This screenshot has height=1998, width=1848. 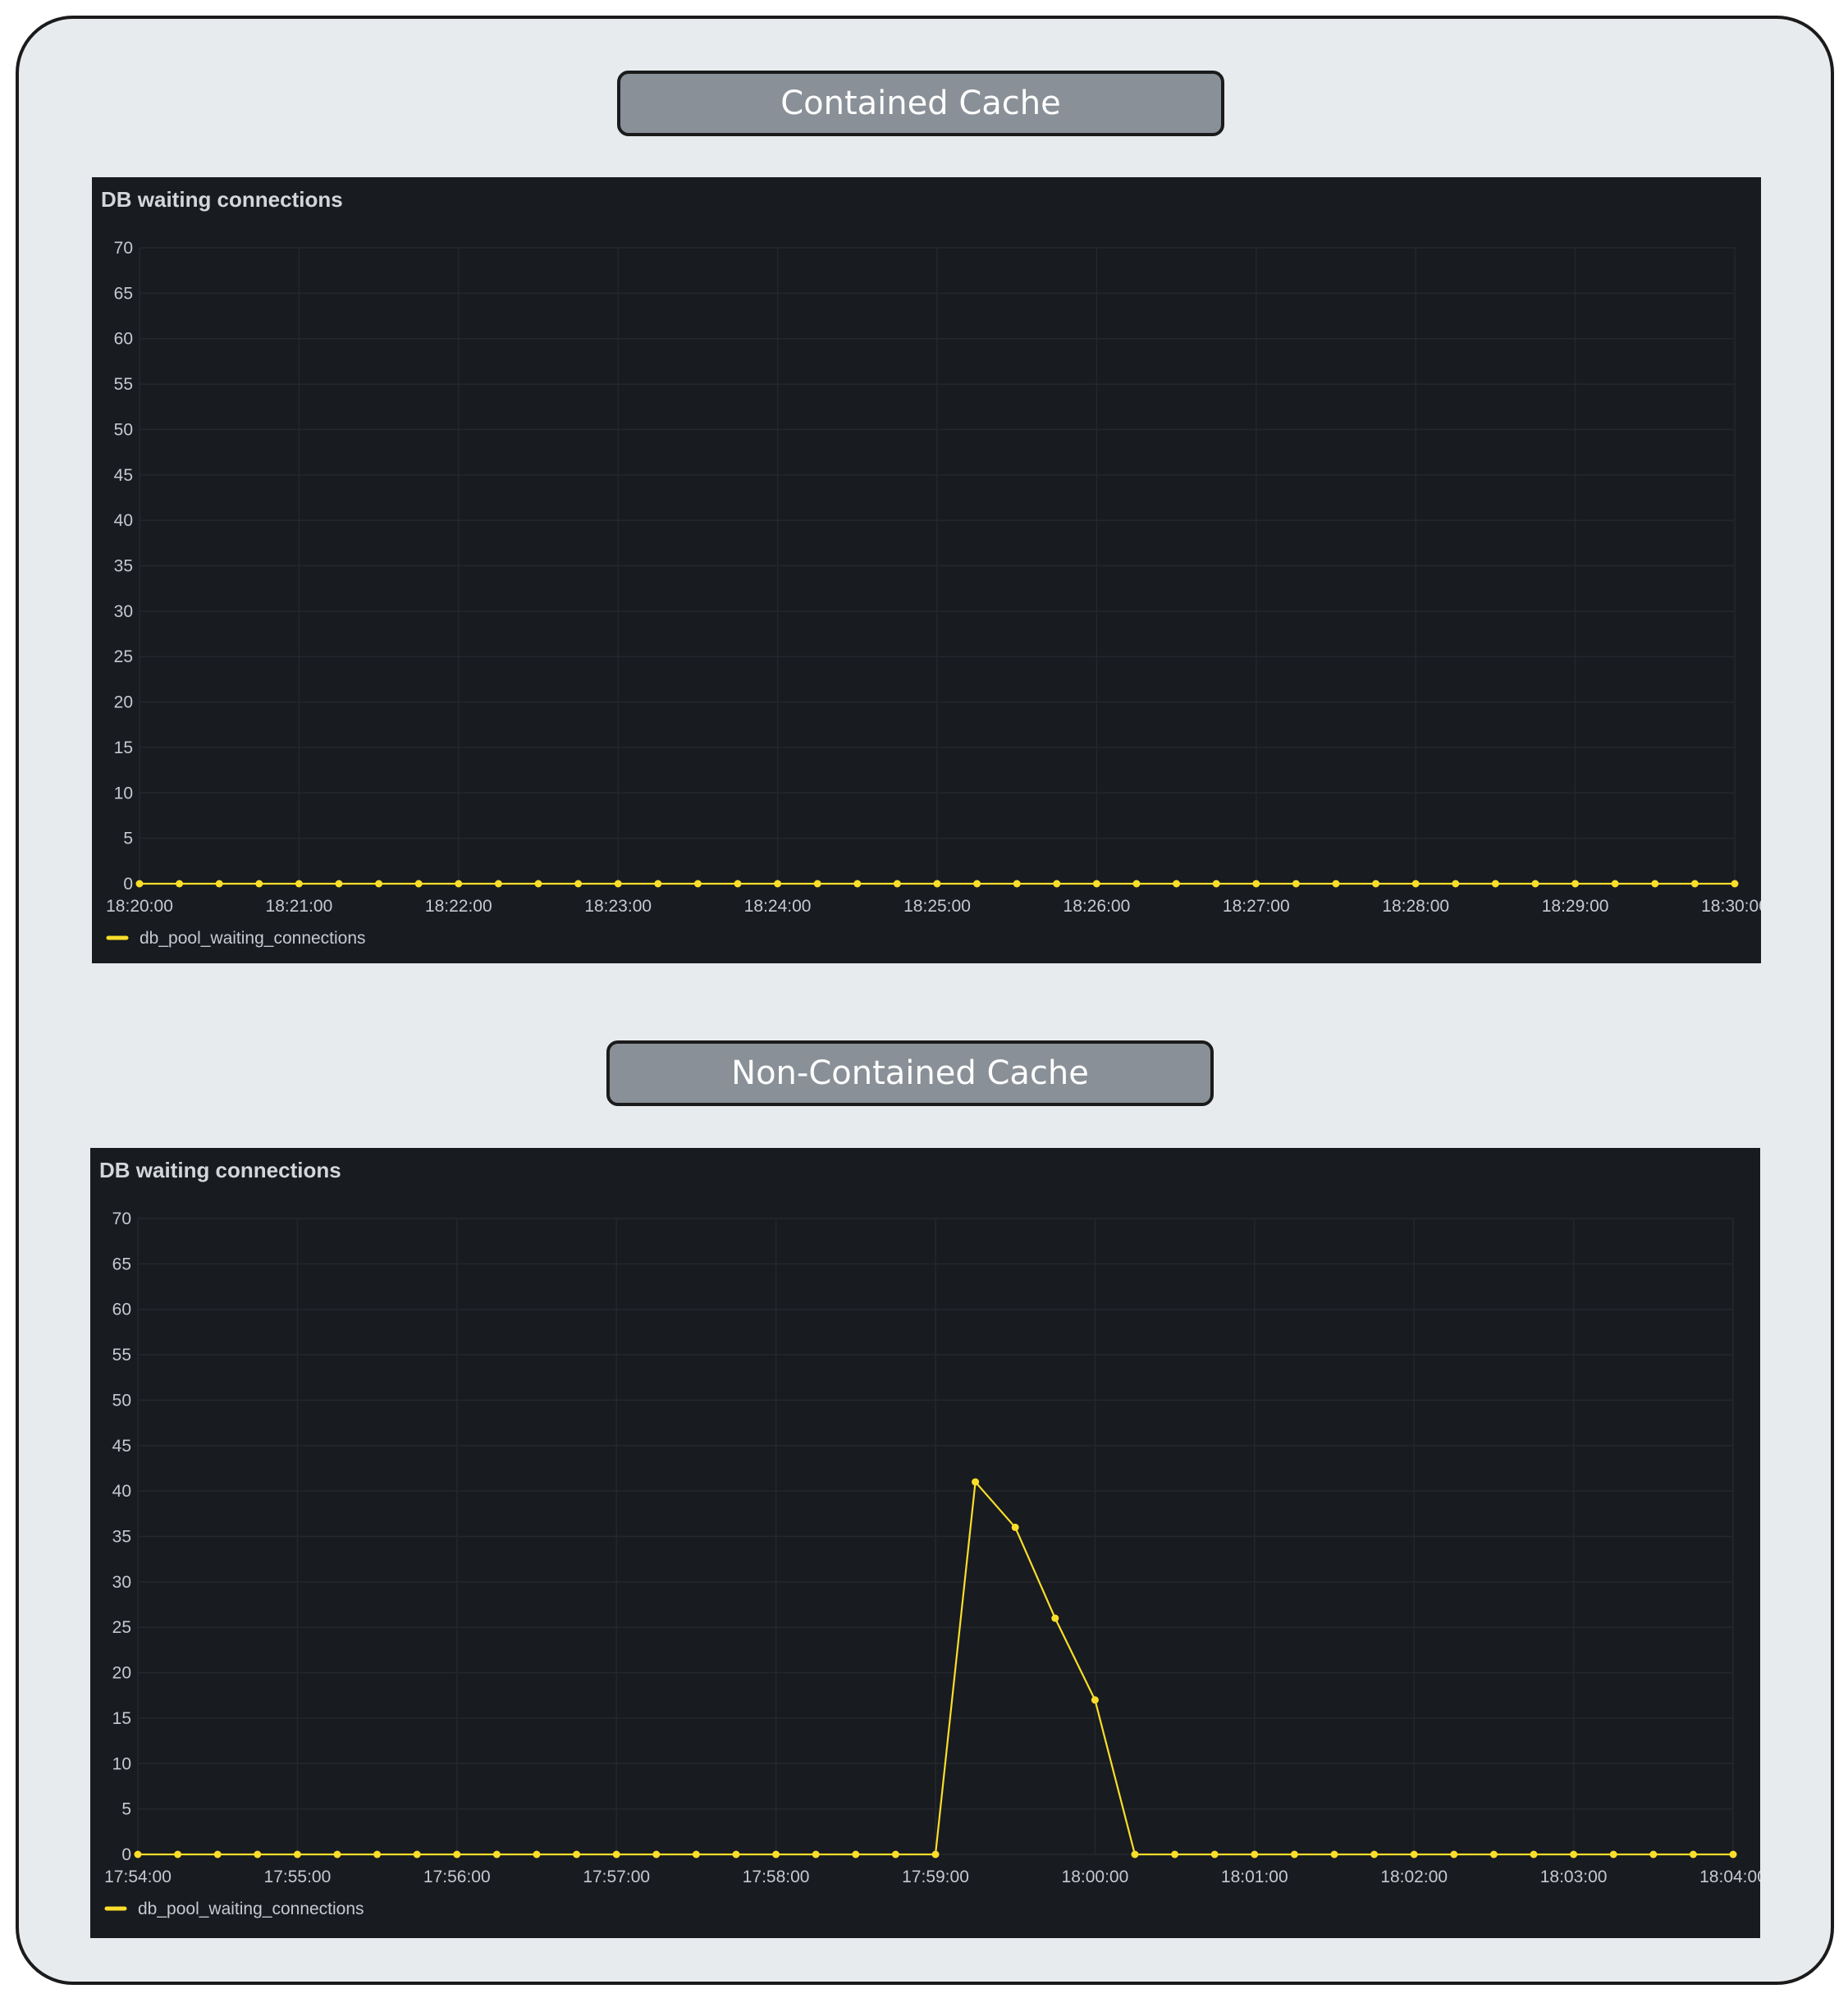 What do you see at coordinates (298, 1877) in the screenshot?
I see `x-tick-label: 17:55:00` at bounding box center [298, 1877].